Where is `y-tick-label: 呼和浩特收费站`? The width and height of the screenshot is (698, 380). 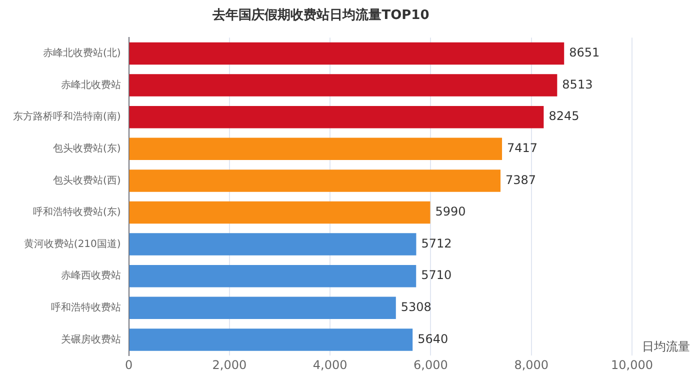 y-tick-label: 呼和浩特收费站 is located at coordinates (85, 307).